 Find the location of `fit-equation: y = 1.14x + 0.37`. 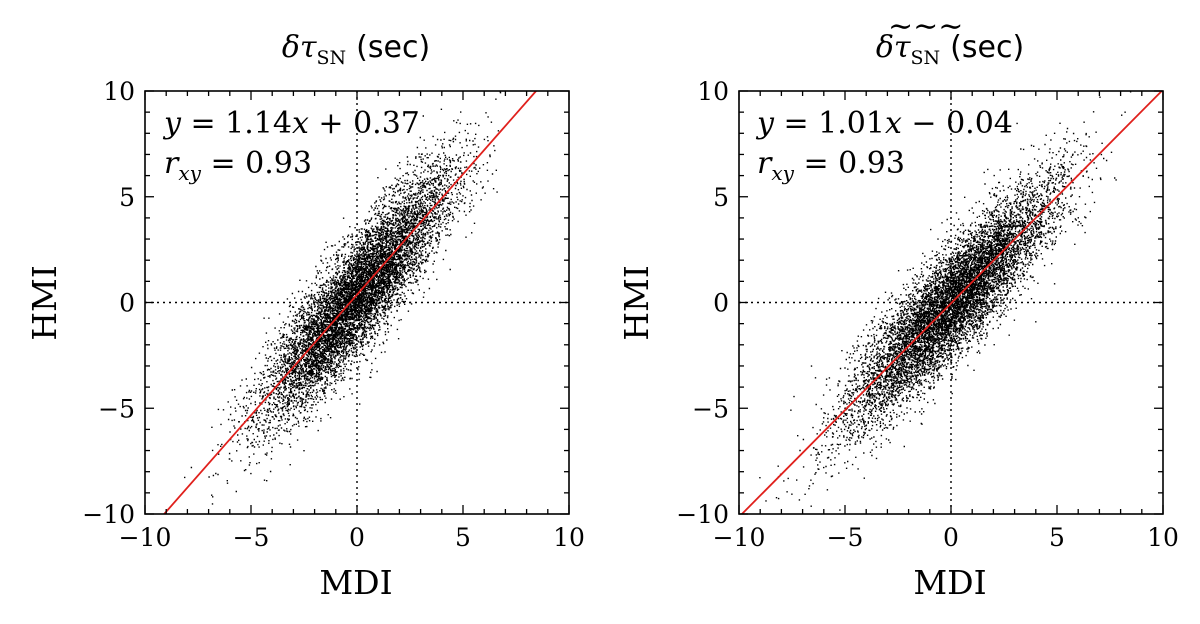

fit-equation: y = 1.14x + 0.37 is located at coordinates (291, 123).